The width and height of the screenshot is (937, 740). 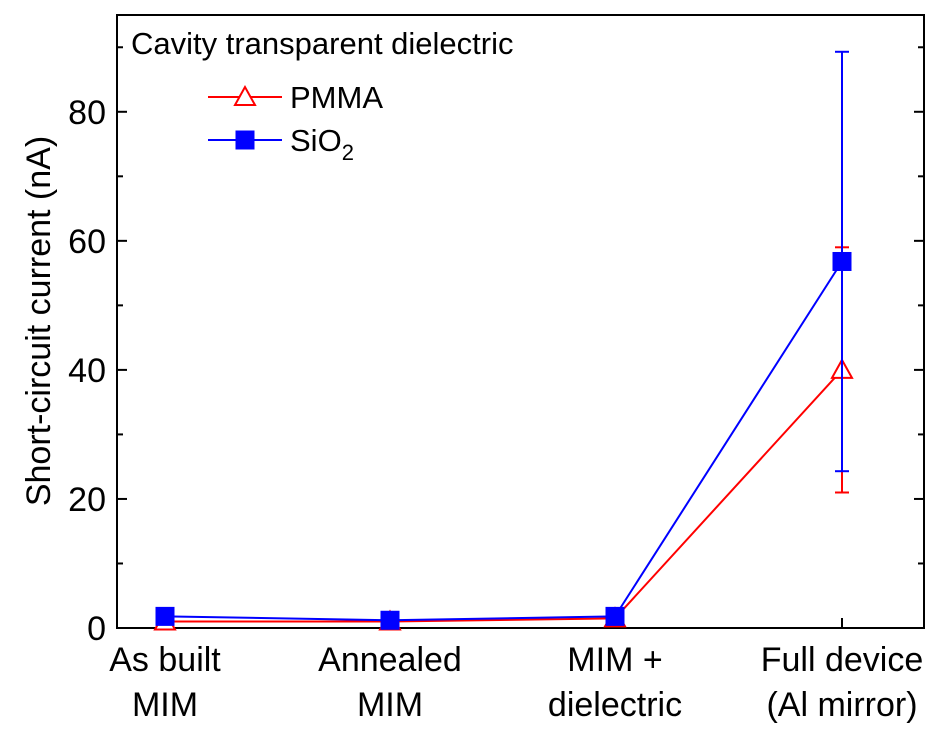 What do you see at coordinates (841, 705) in the screenshot?
I see `x-tick-label-line2: (Al mirror)` at bounding box center [841, 705].